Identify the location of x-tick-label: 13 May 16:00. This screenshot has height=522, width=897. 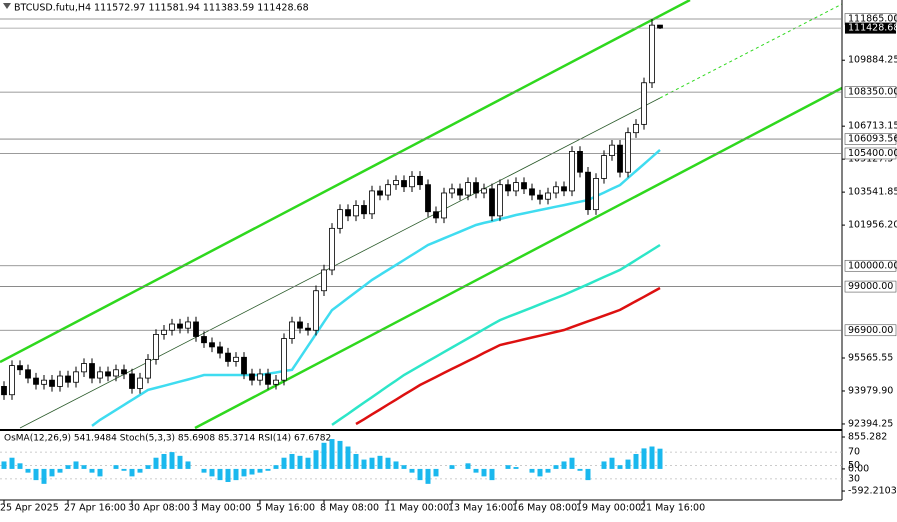
(480, 508).